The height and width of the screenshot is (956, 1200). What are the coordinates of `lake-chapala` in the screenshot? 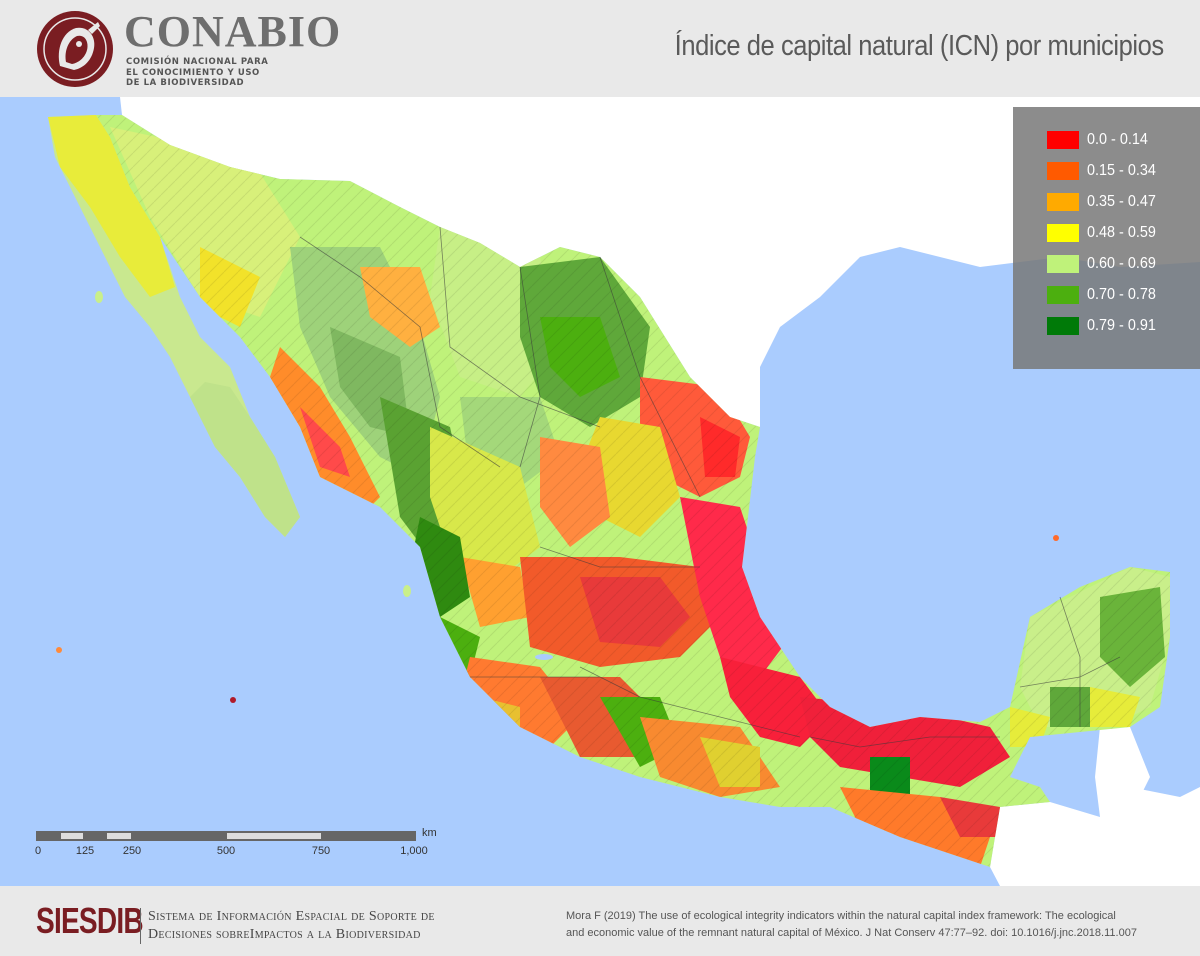 It's located at (544, 657).